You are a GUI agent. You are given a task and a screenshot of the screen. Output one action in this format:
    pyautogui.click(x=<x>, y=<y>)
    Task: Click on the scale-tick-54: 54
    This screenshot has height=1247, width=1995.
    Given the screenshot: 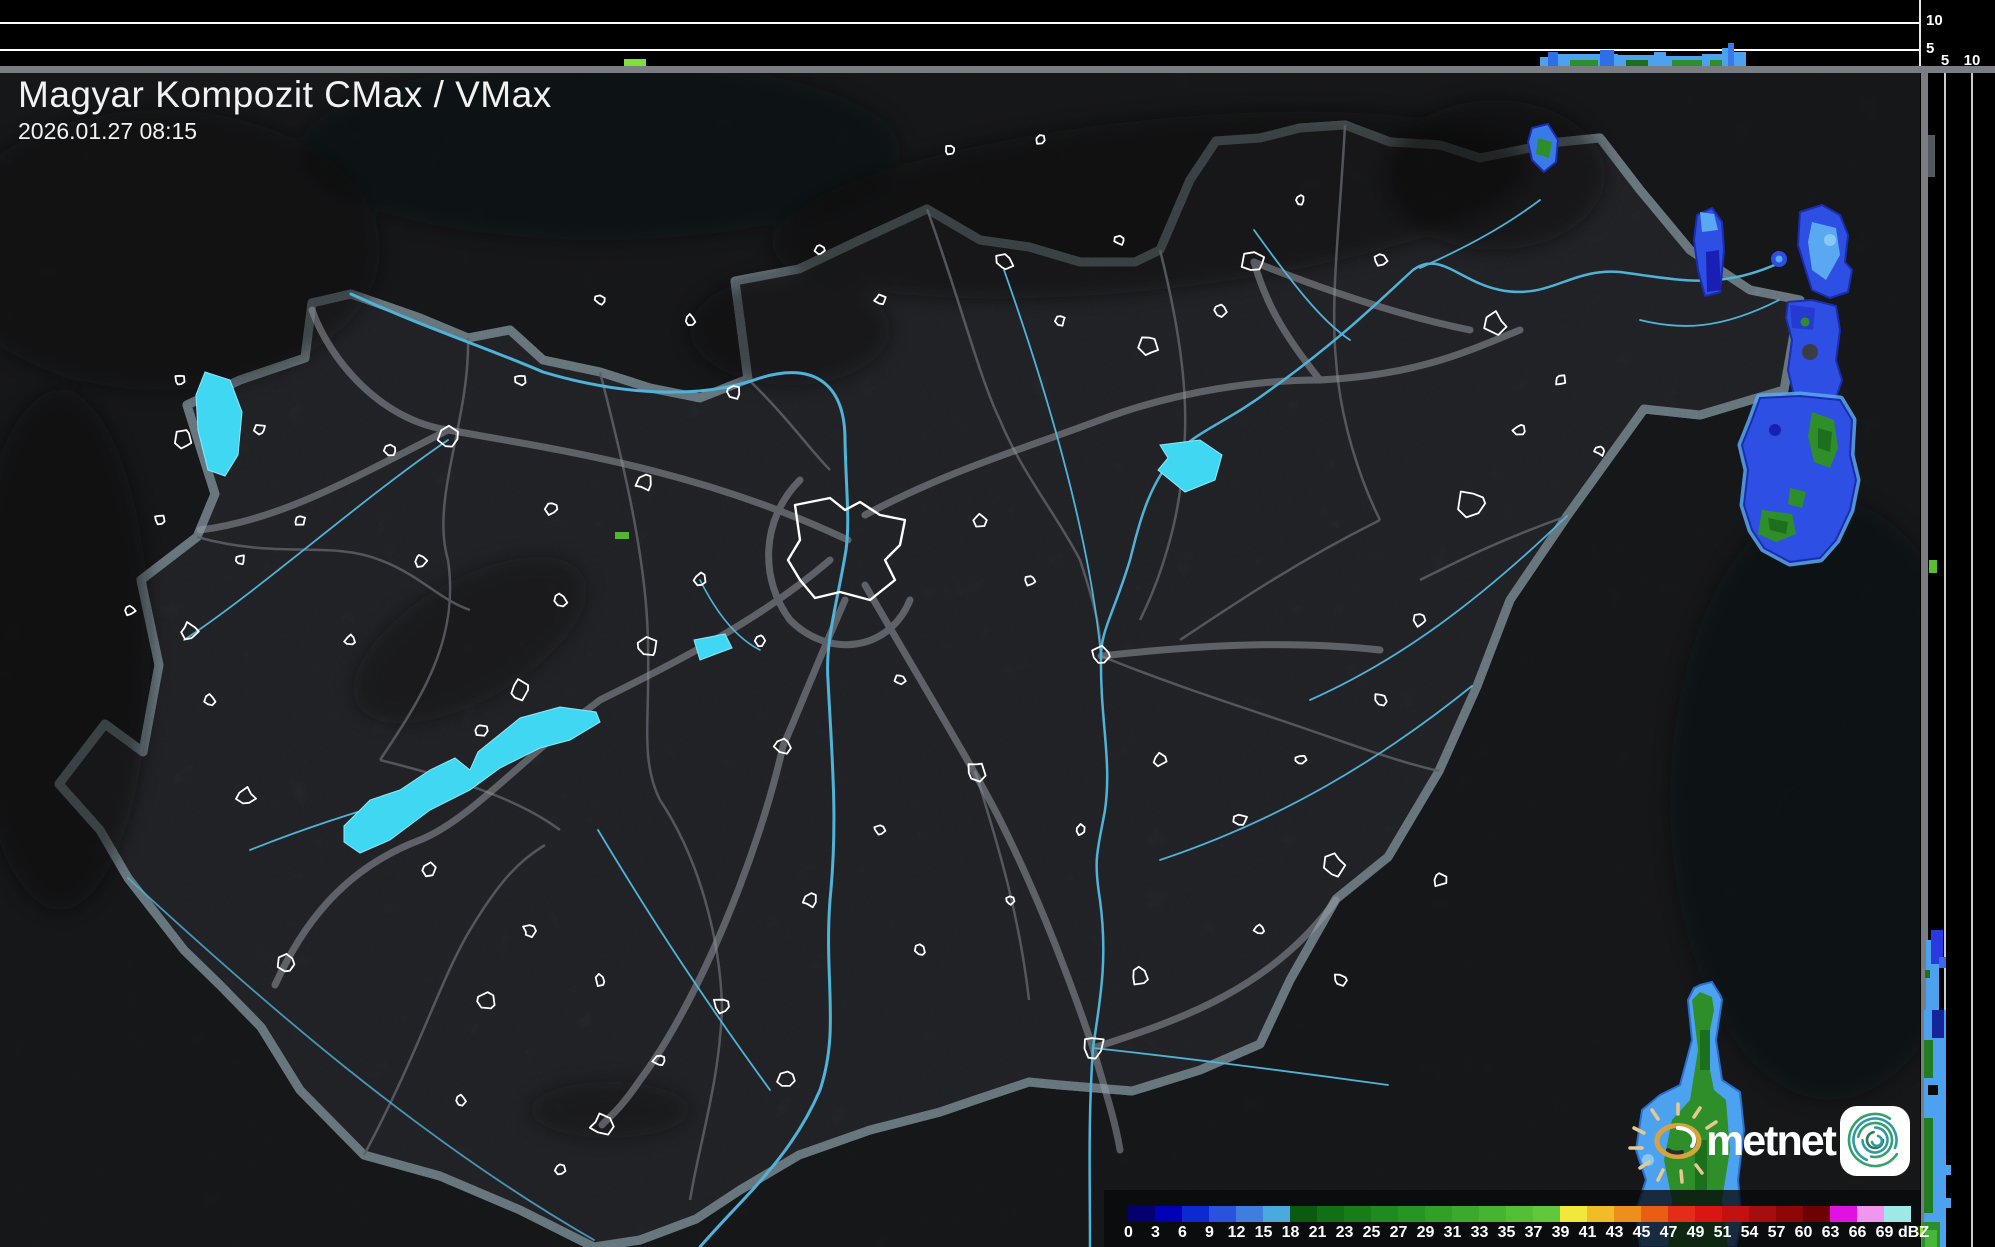 What is the action you would take?
    pyautogui.click(x=1749, y=1232)
    